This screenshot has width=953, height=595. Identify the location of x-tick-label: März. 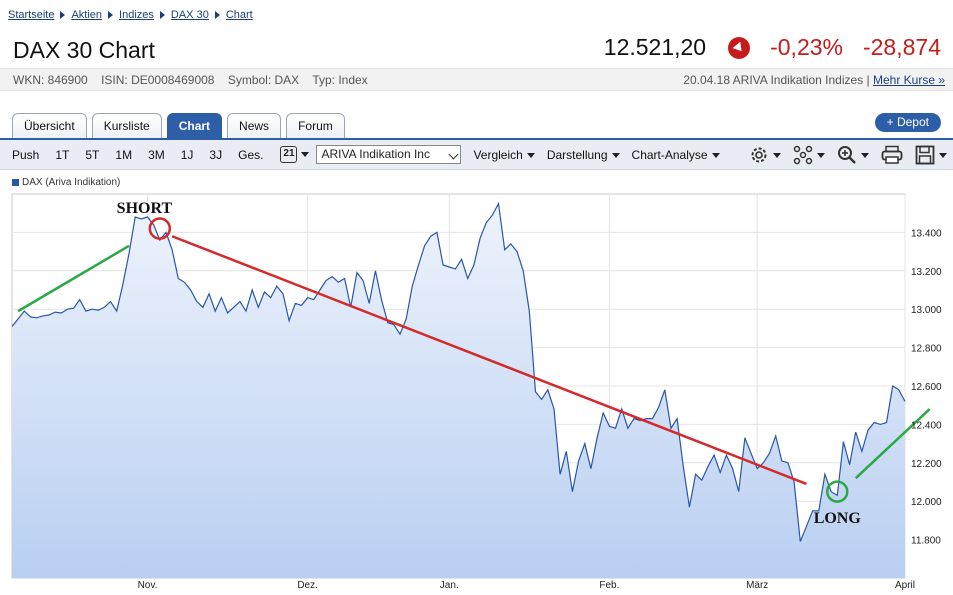
(757, 585).